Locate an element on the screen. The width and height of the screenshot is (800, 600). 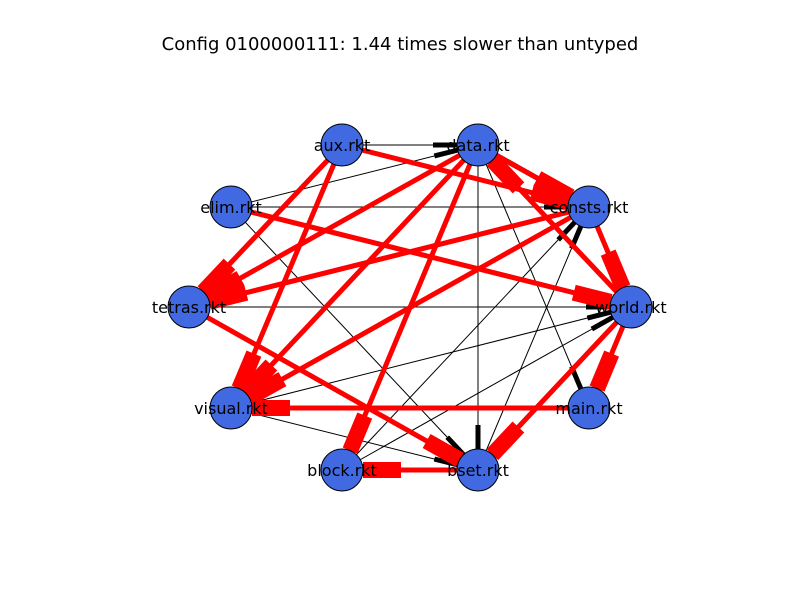
node-consts: consts.rkt is located at coordinates (589, 207).